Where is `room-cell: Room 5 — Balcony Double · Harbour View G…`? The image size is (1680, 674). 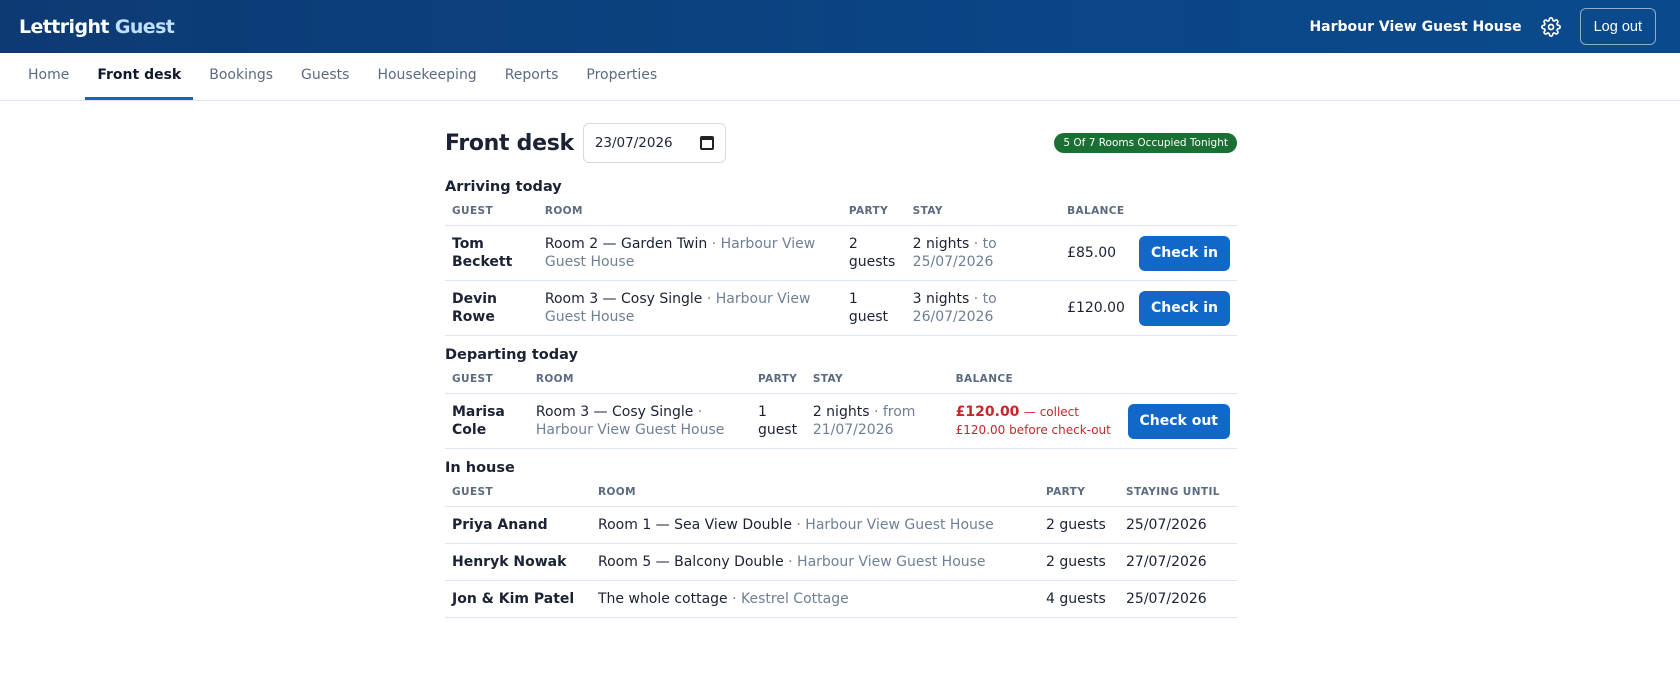 room-cell: Room 5 — Balcony Double · Harbour View G… is located at coordinates (815, 562).